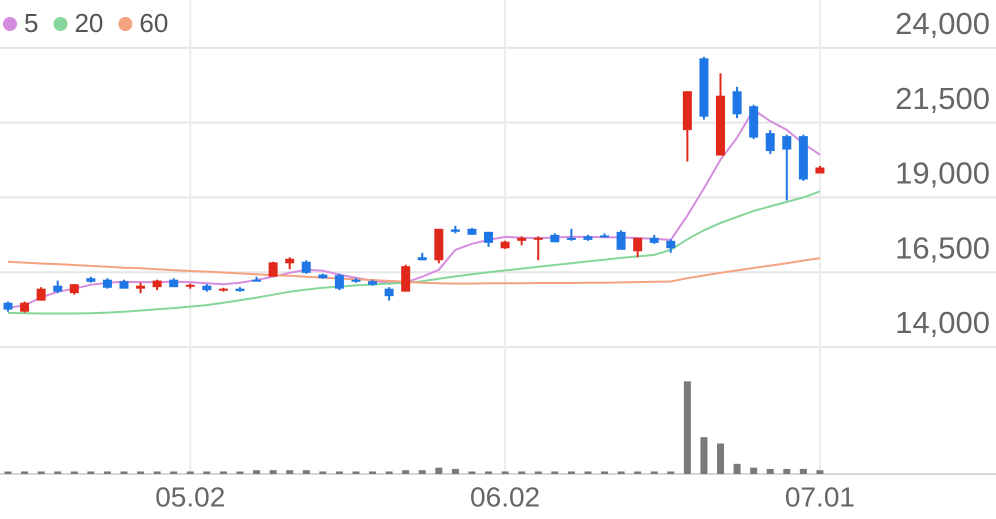 The image size is (996, 519). Describe the element at coordinates (88, 23) in the screenshot. I see `legend-label: 20` at that location.